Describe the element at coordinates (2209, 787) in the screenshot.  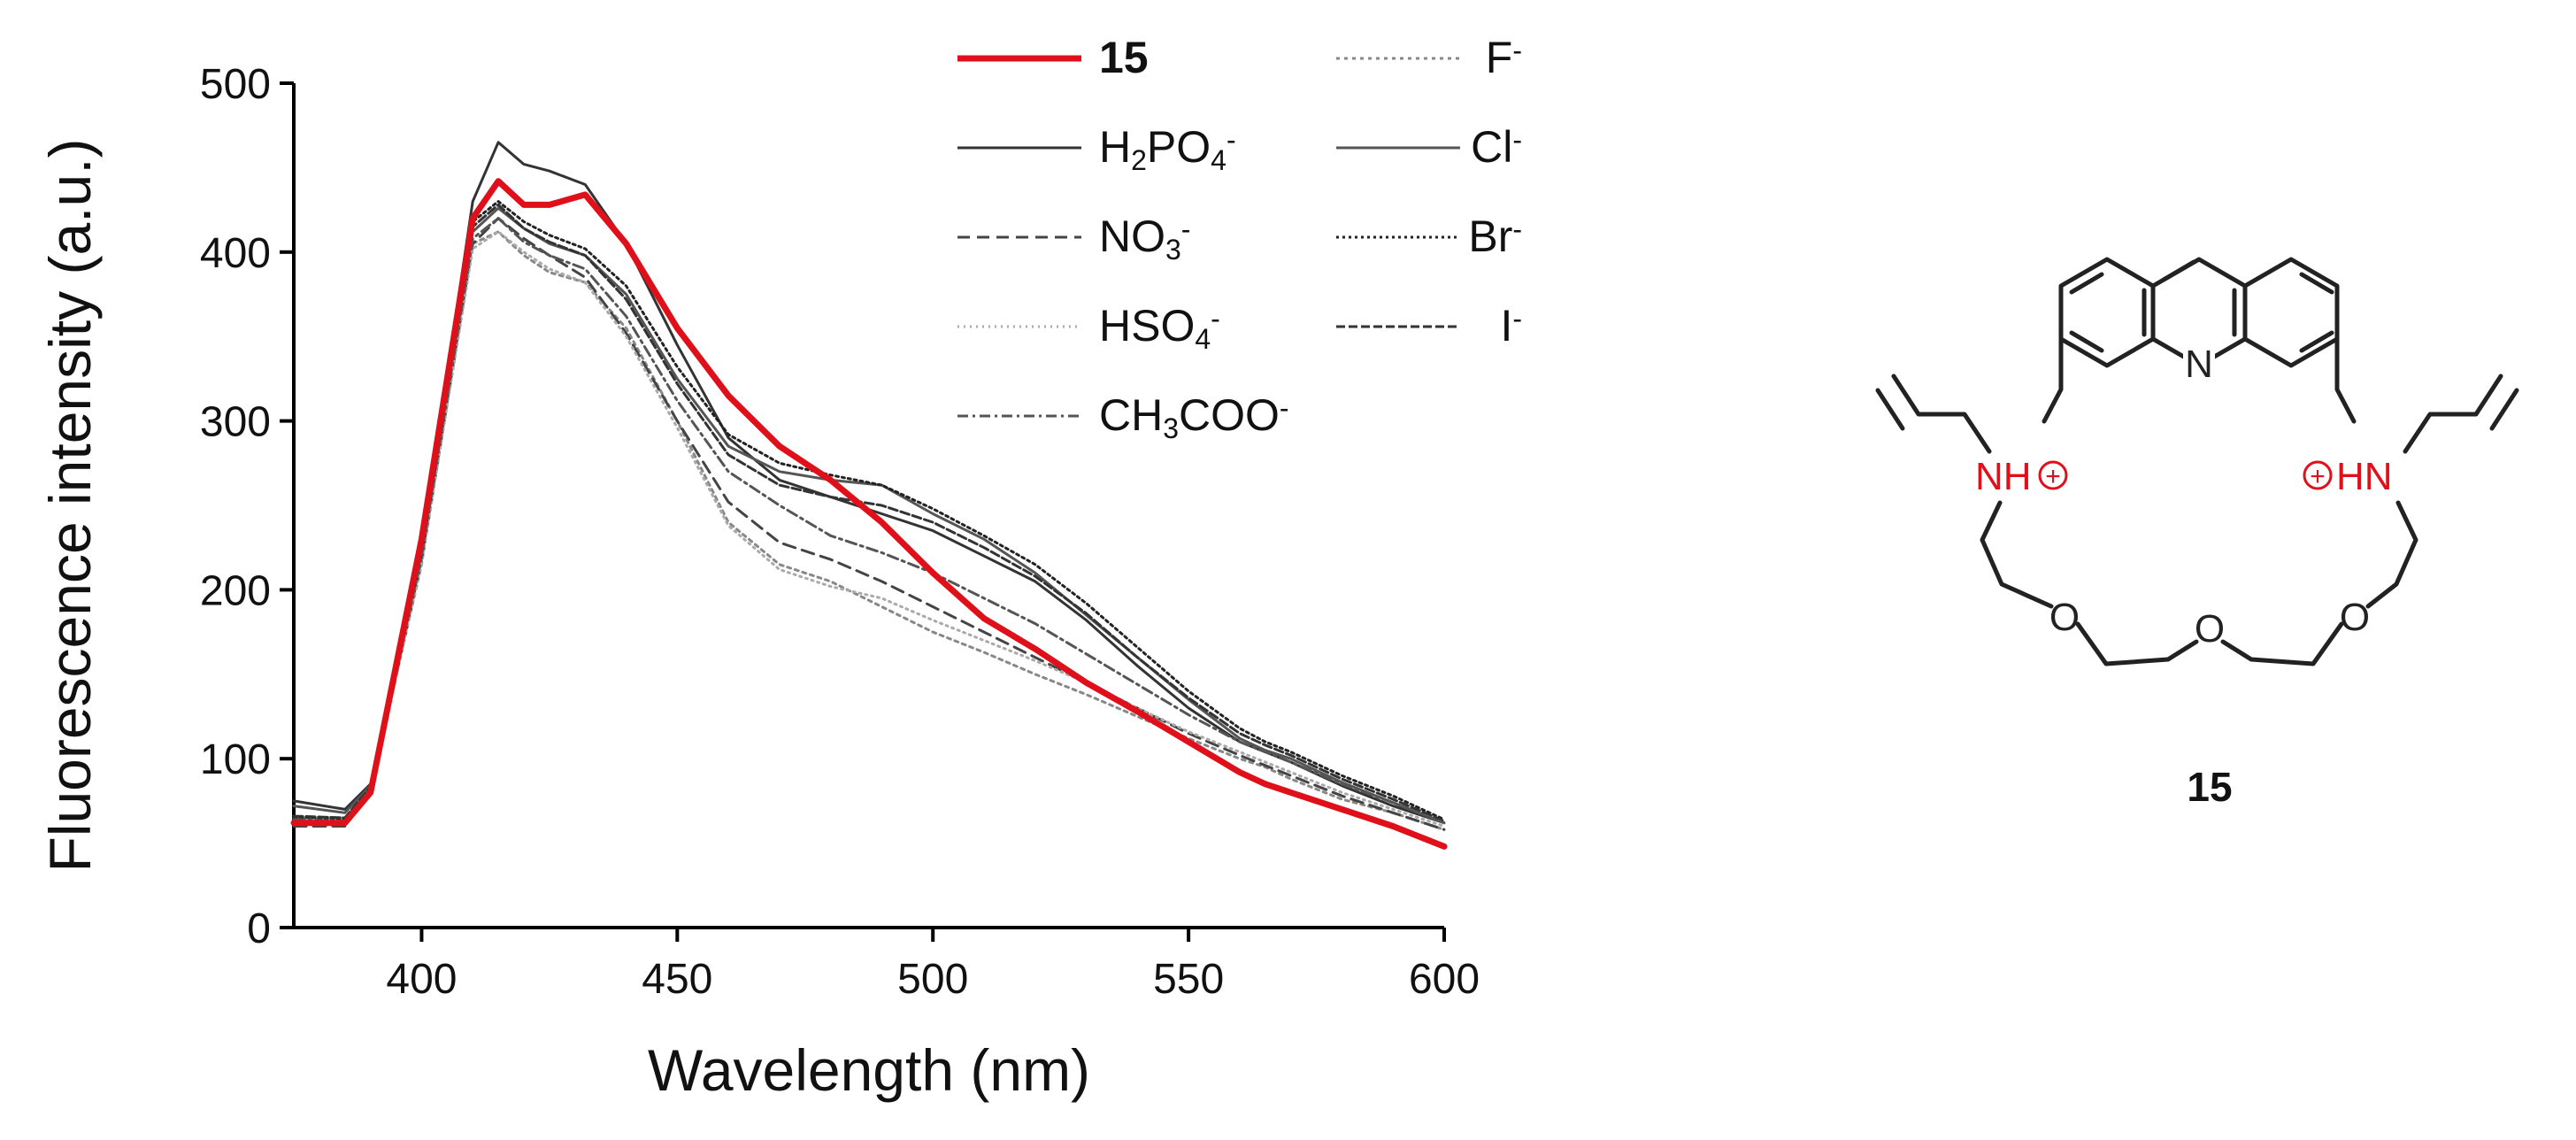
I see `compound-label: 15` at that location.